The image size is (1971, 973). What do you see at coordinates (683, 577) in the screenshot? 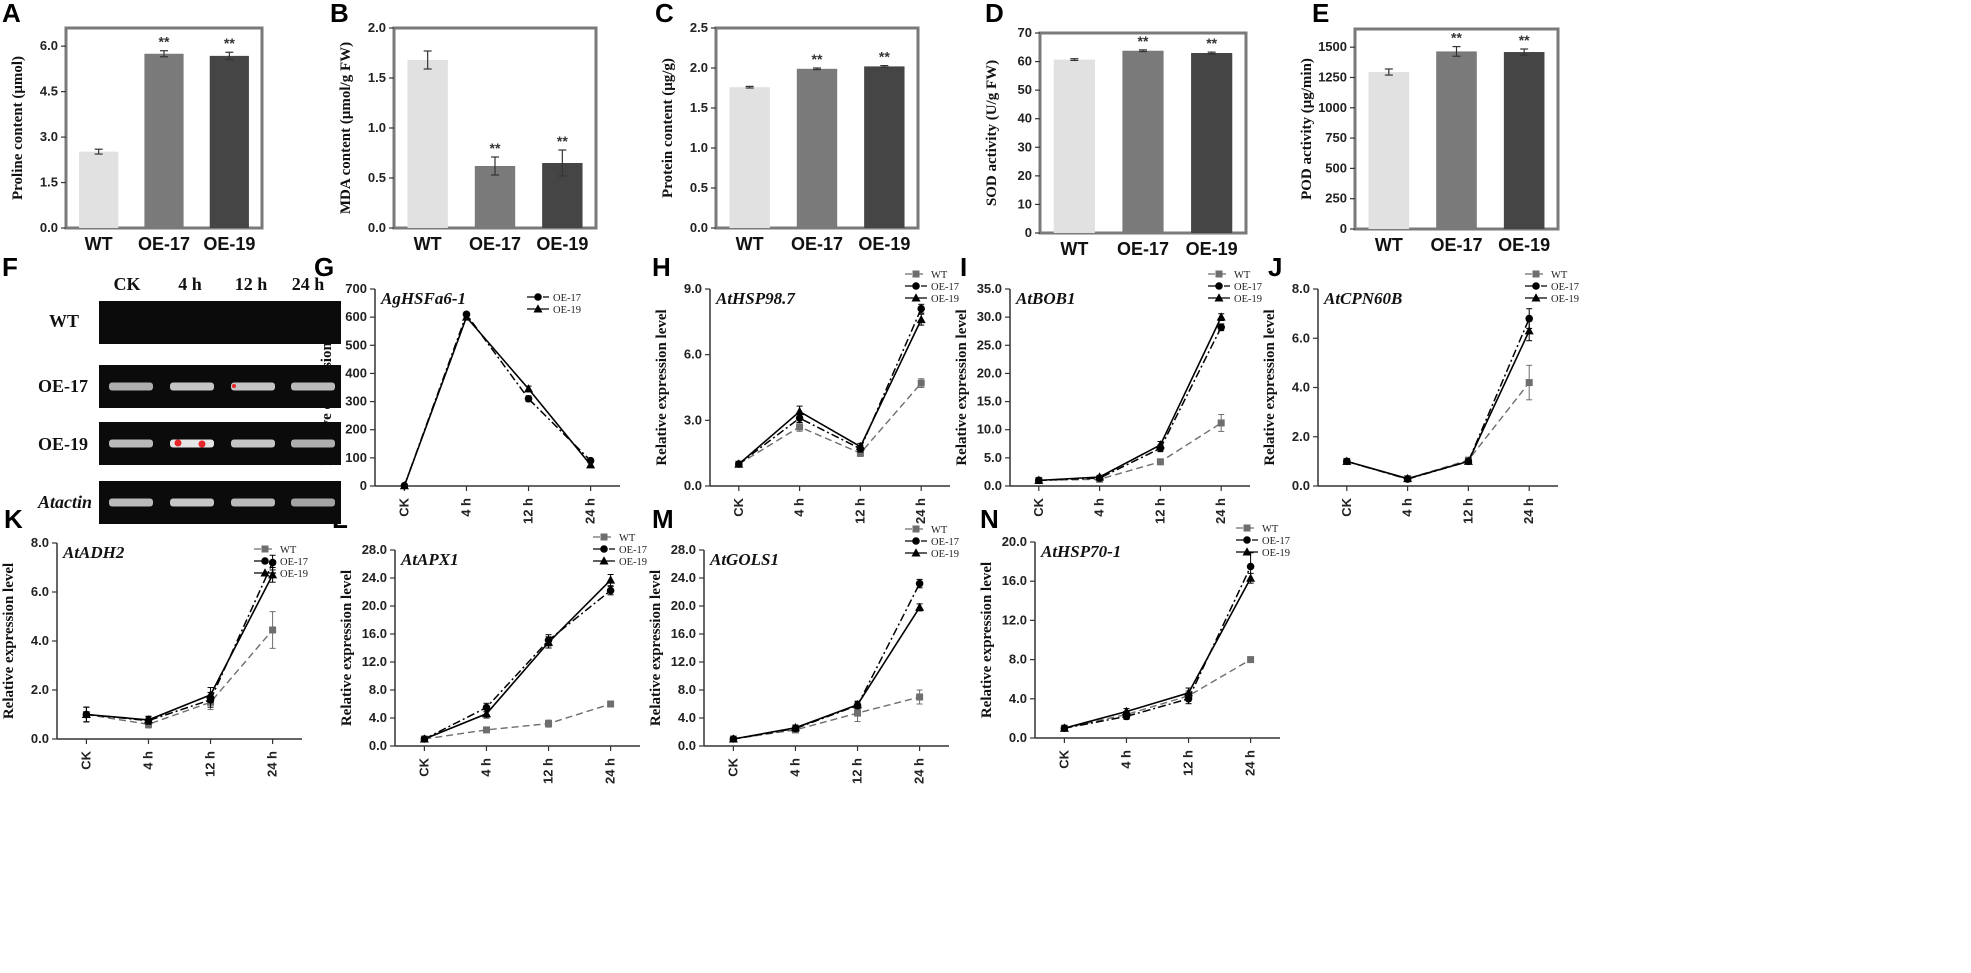
I see `y-tick-label: 24.0` at bounding box center [683, 577].